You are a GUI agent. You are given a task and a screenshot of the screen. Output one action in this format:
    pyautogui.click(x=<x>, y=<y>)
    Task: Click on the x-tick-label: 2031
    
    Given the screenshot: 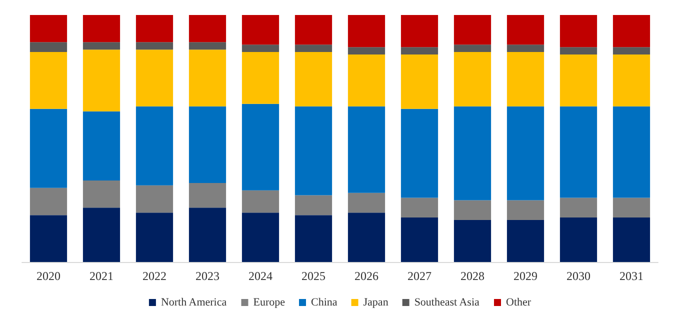 What is the action you would take?
    pyautogui.click(x=632, y=276)
    